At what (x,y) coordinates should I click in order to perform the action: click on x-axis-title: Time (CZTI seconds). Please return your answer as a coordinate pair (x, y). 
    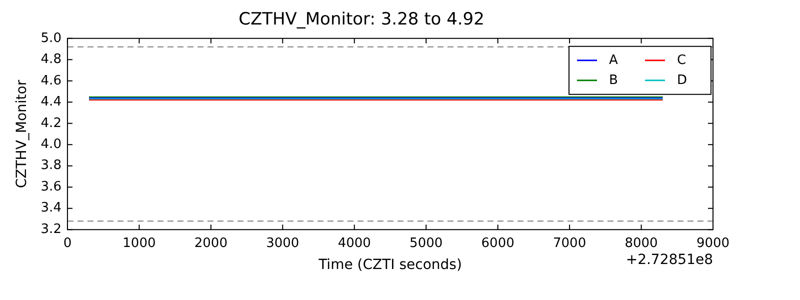
    Looking at the image, I should click on (390, 265).